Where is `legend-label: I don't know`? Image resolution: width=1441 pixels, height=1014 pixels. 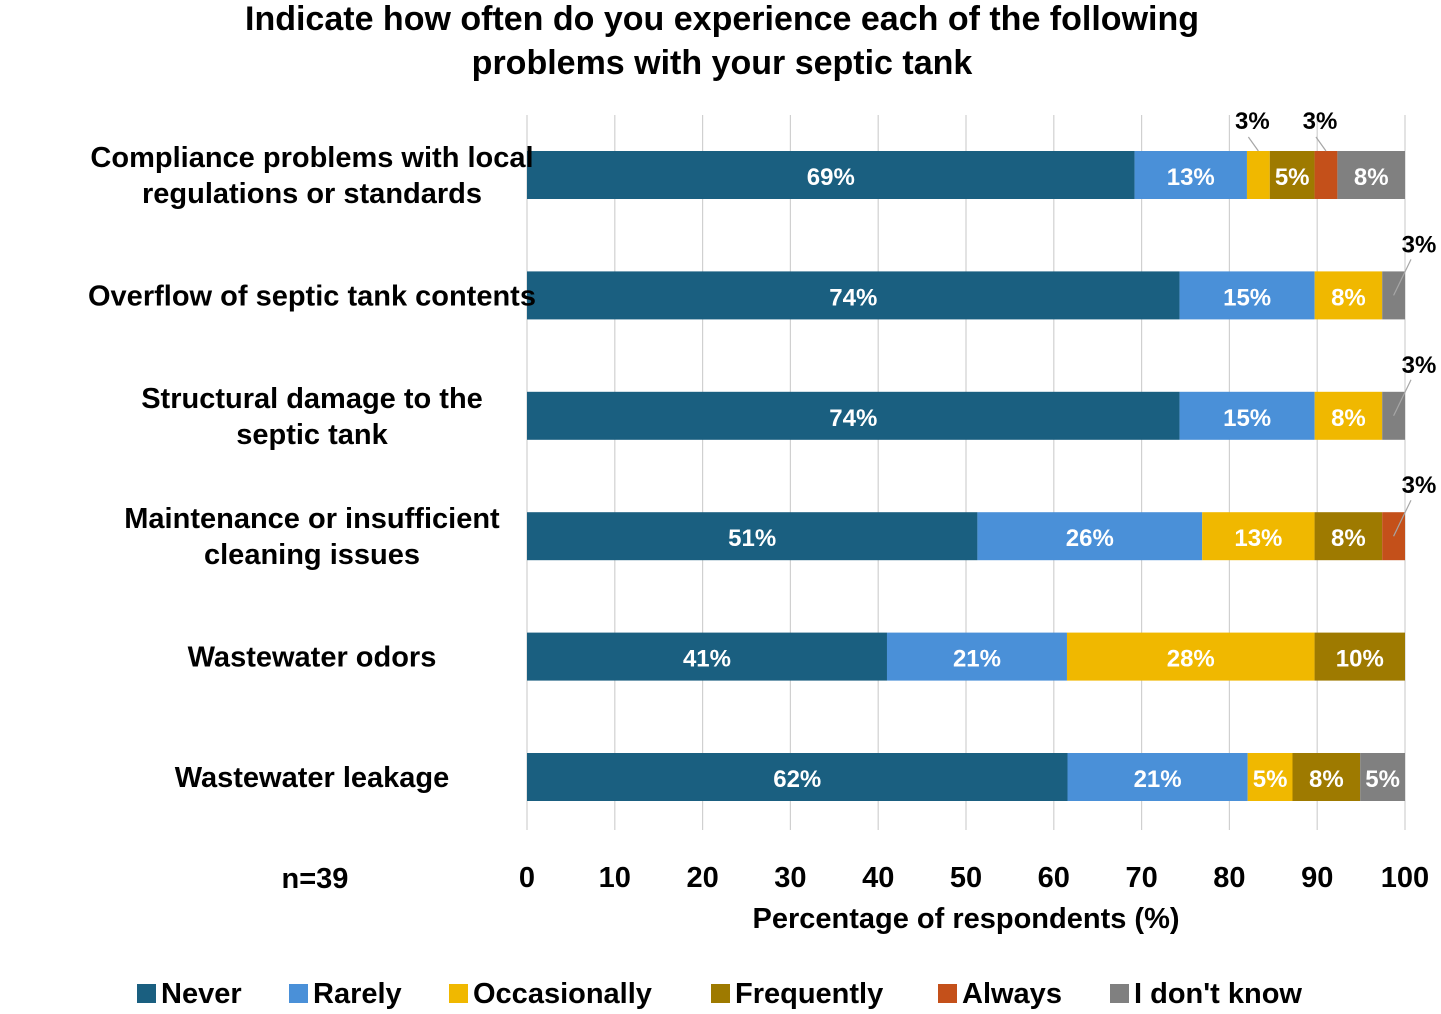 legend-label: I don't know is located at coordinates (1218, 994).